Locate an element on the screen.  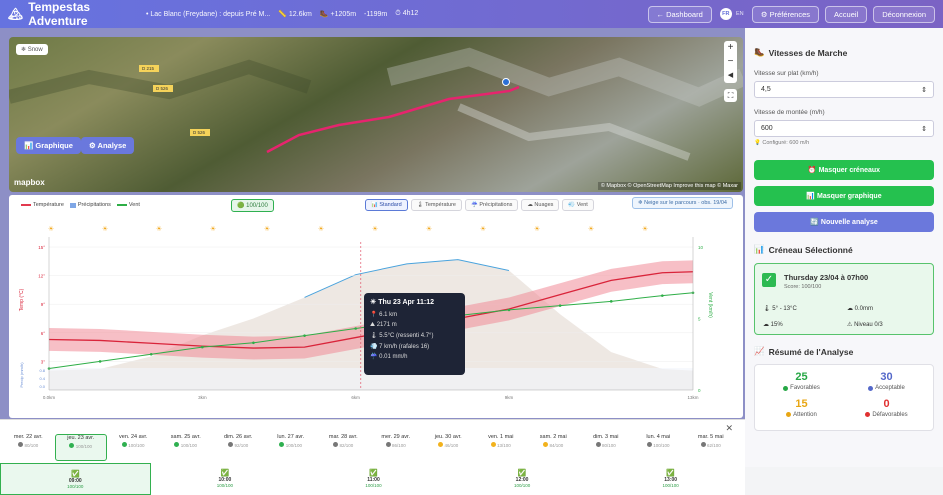
compass-icon: ◀ is located at coordinates (730, 75).